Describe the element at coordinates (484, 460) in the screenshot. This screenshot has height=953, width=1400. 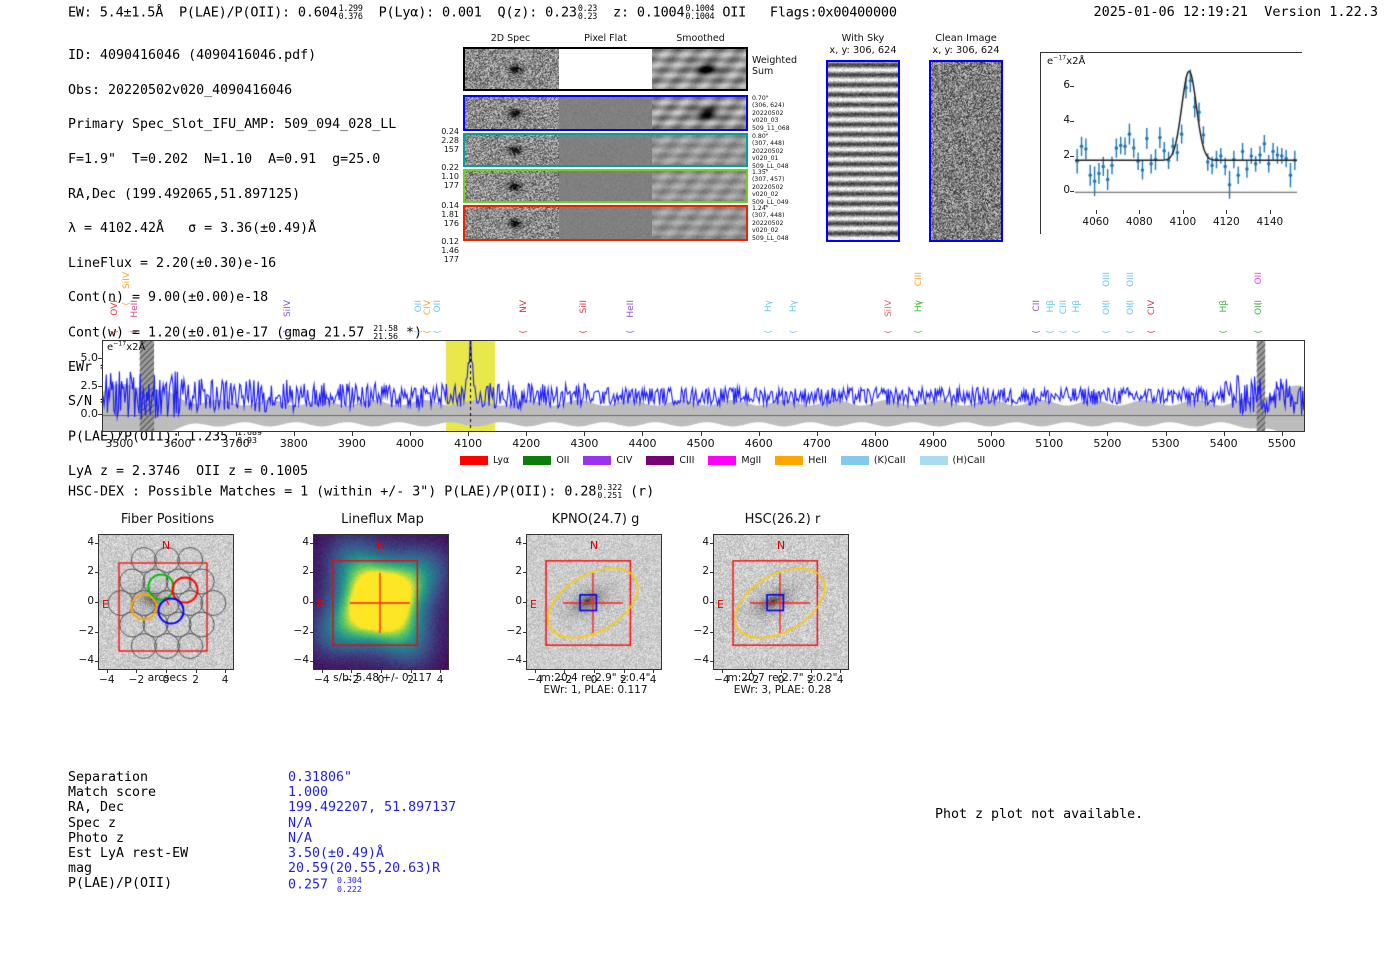
I see `legend-item: Lyα` at that location.